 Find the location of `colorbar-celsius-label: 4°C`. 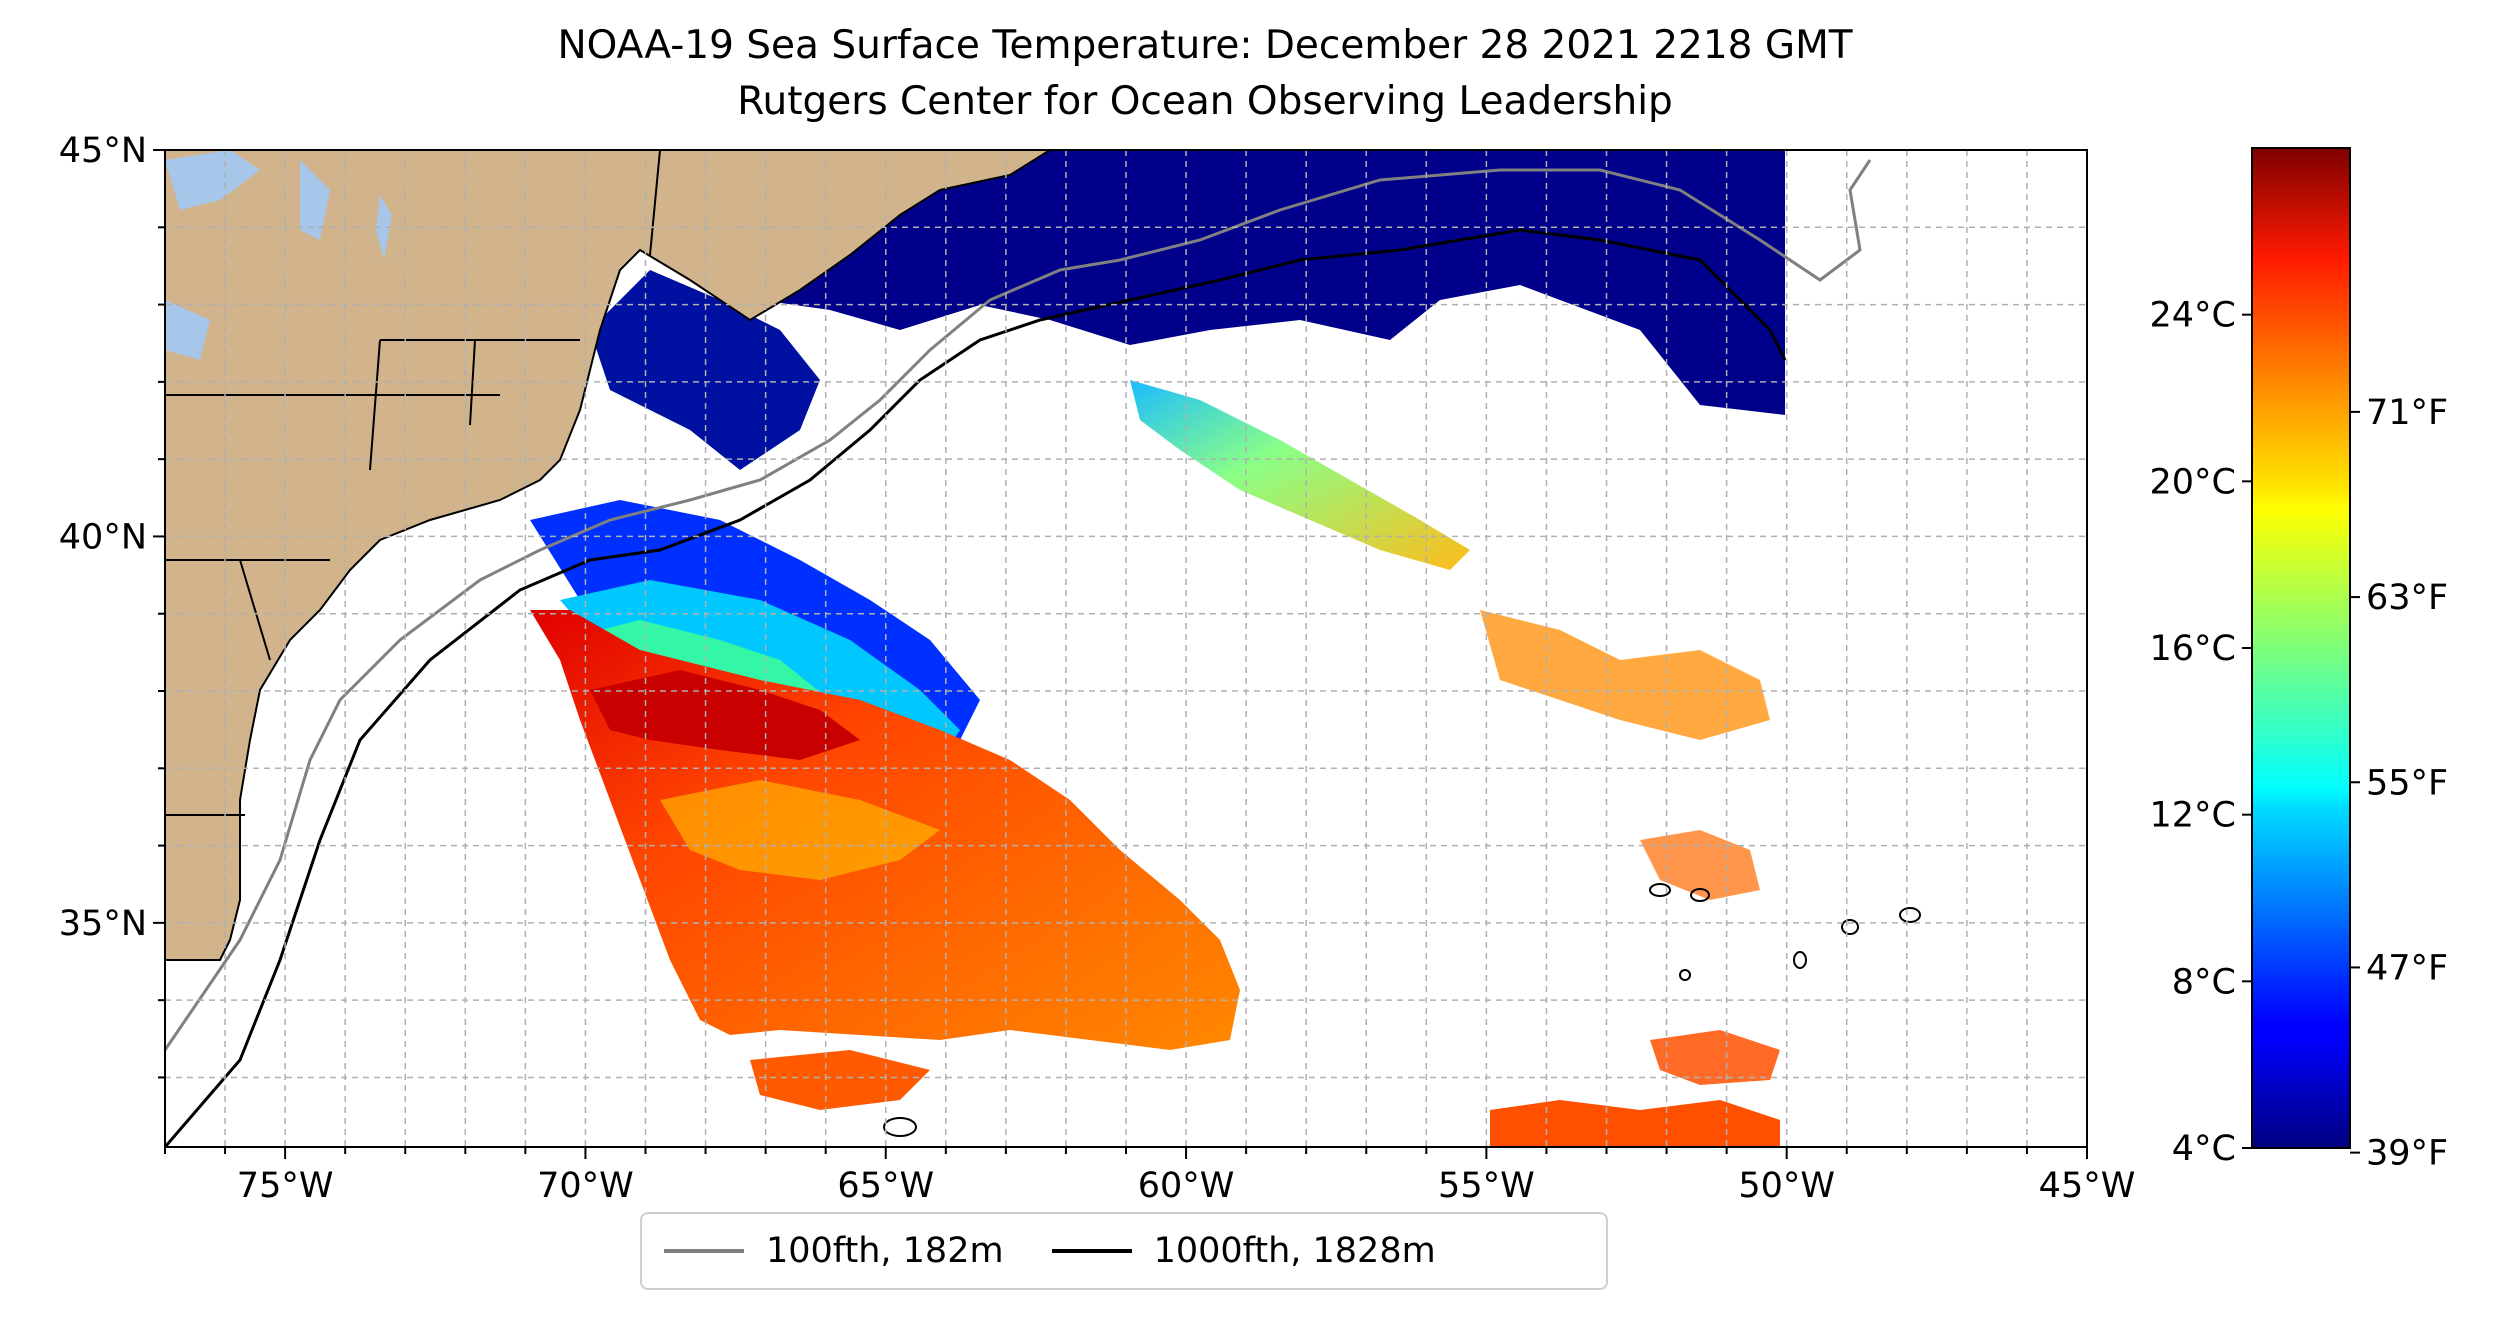

colorbar-celsius-label: 4°C is located at coordinates (2204, 1149).